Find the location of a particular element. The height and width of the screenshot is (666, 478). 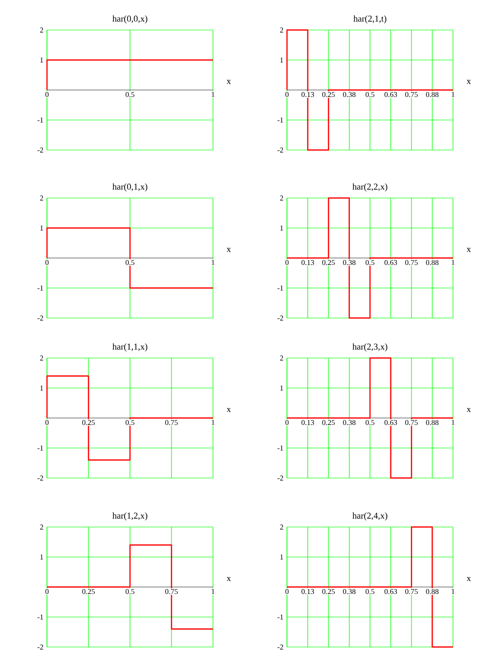

chart-title: har(1,2,x) is located at coordinates (130, 516).